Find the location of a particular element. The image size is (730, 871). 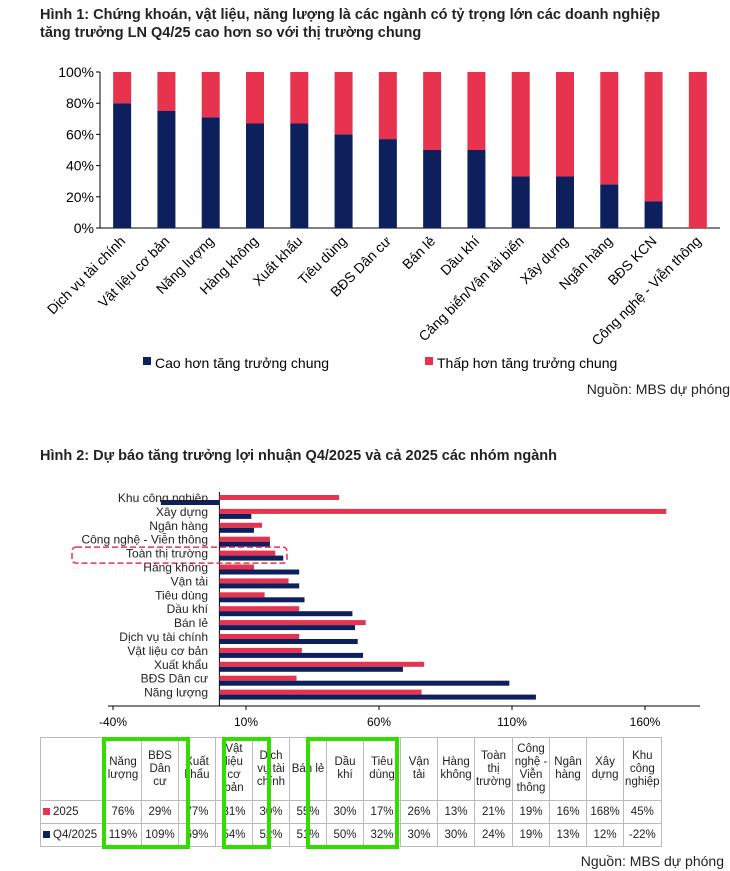

table-cell: 16% is located at coordinates (568, 812).